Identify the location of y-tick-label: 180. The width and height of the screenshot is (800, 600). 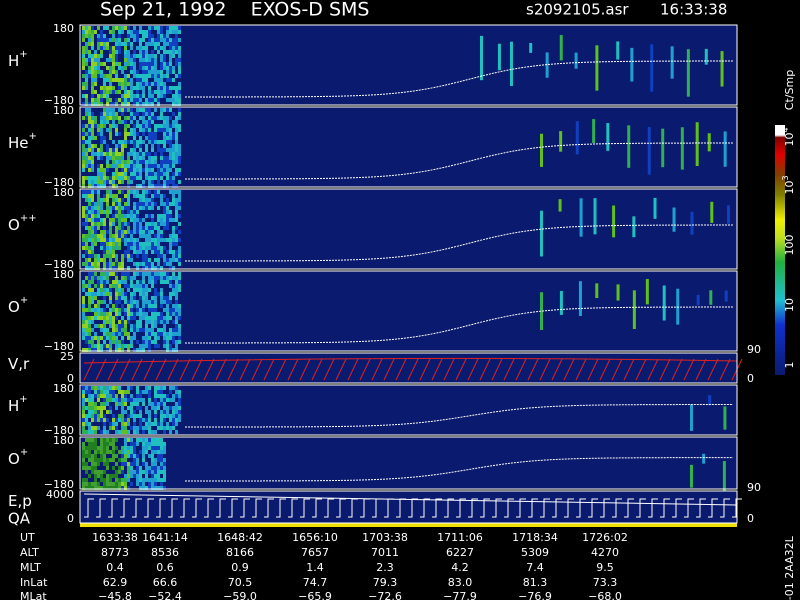
(63, 28).